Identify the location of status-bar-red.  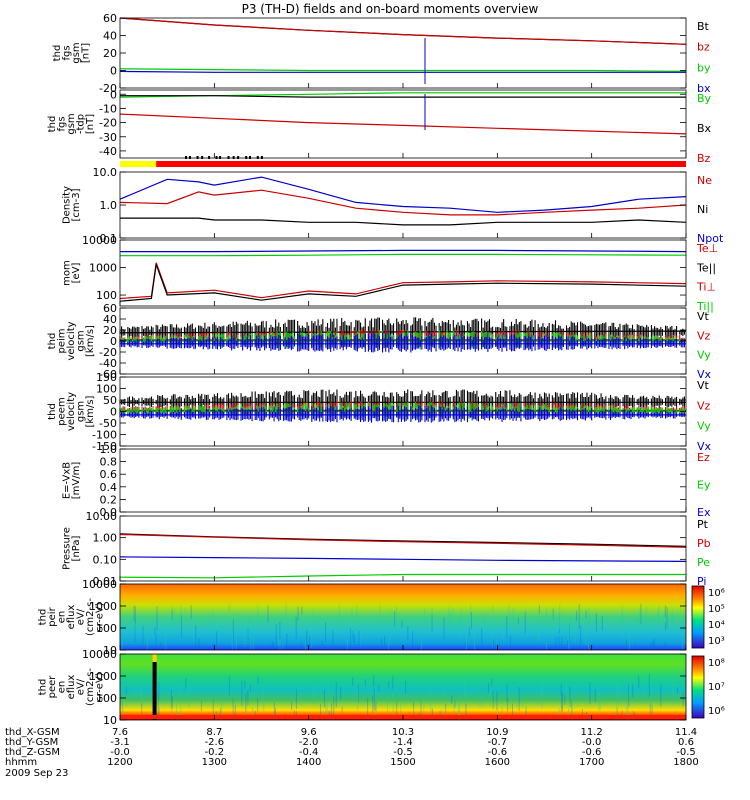
(421, 164).